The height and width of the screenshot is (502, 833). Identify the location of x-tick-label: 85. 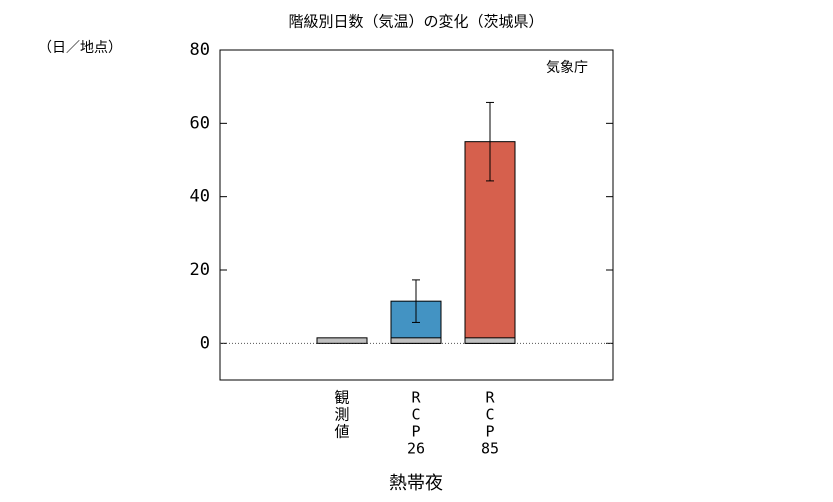
(490, 449).